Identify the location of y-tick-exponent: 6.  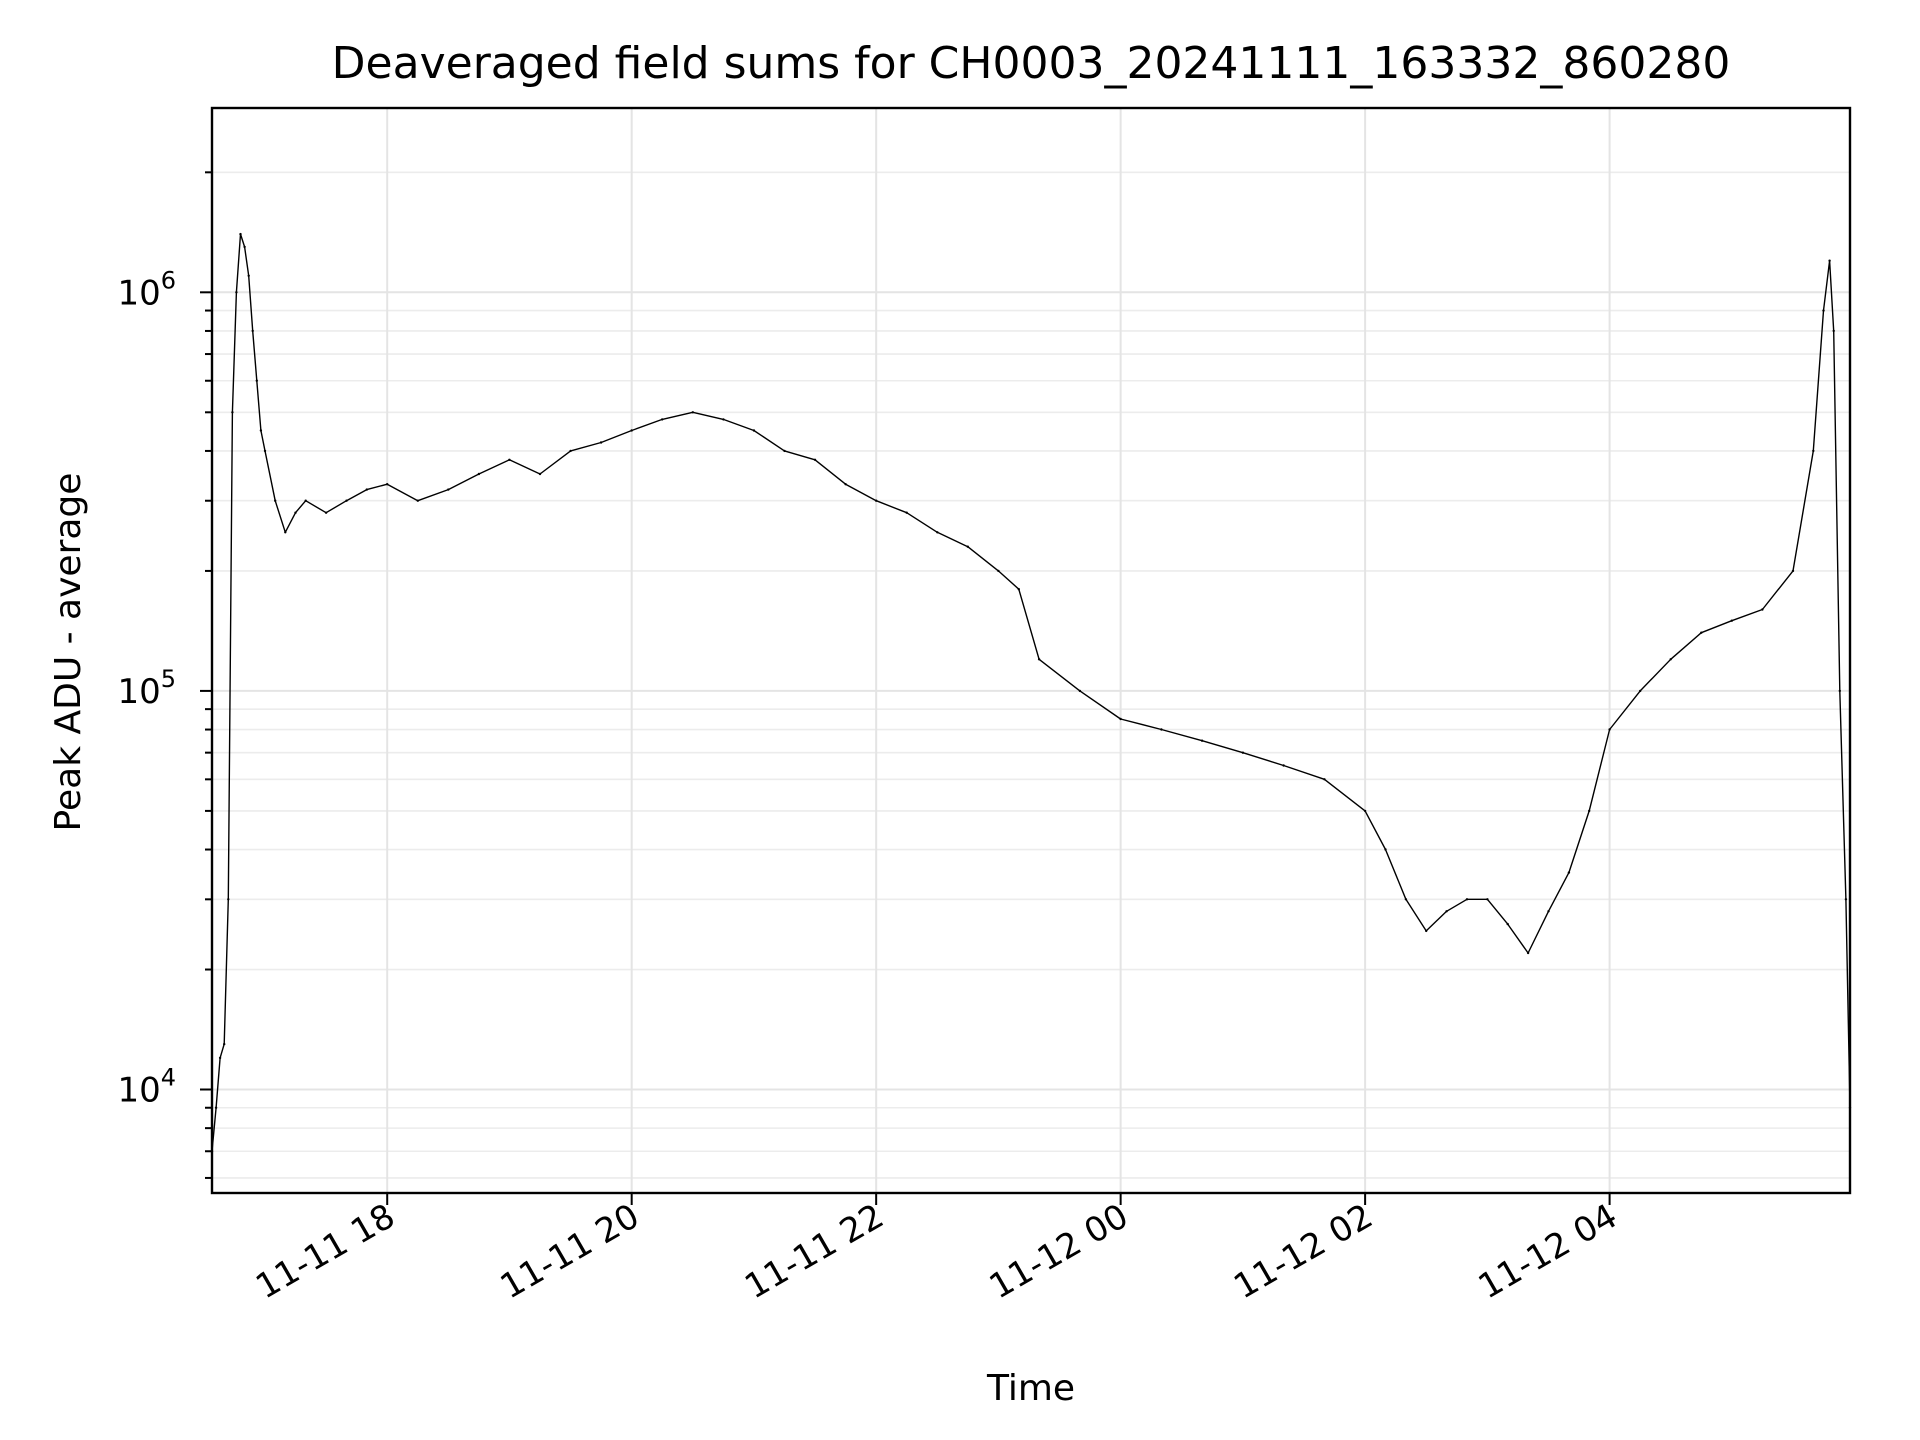
(168, 280).